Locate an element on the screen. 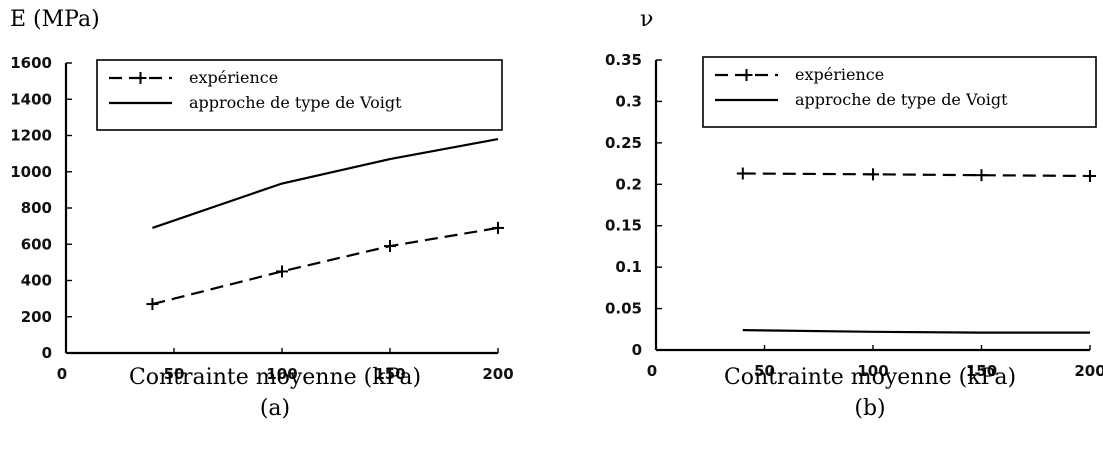  y-tick-label: 1200 is located at coordinates (31, 136).